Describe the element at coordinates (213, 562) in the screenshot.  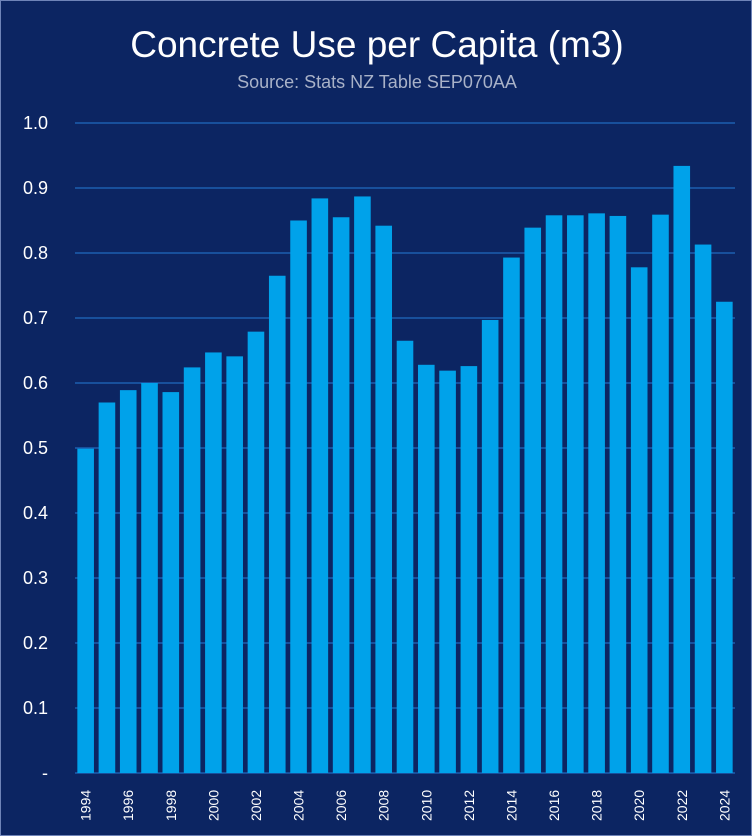
I see `bar-2000` at that location.